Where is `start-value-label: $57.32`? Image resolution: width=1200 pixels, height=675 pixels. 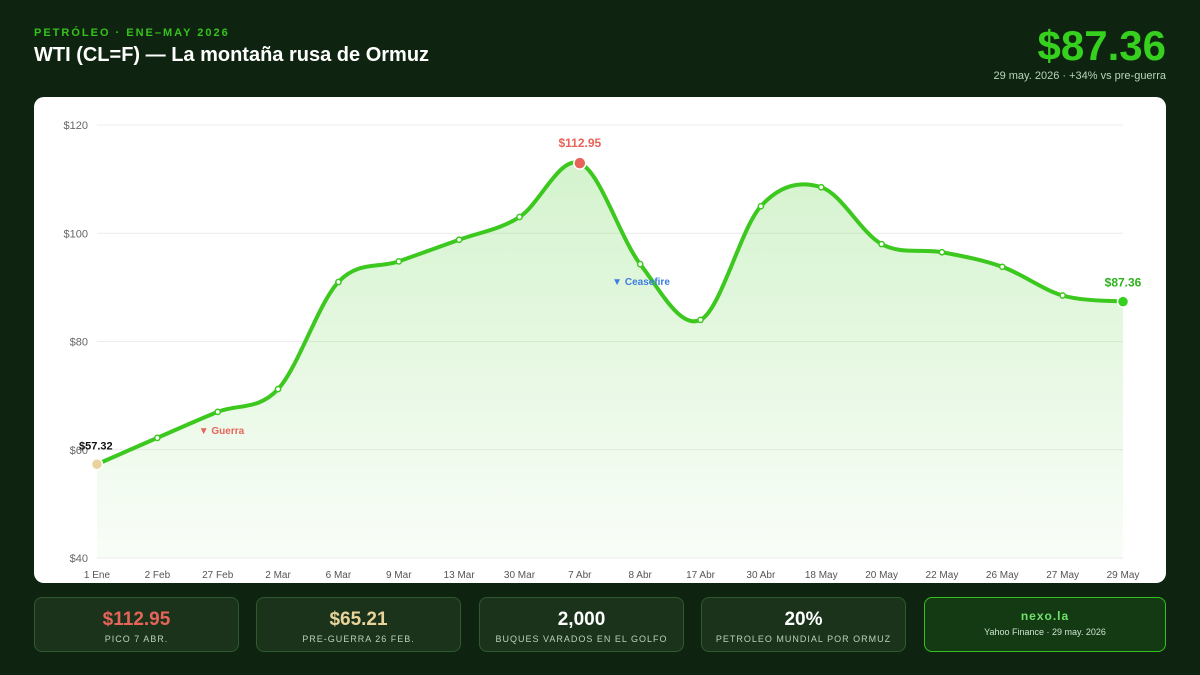
start-value-label: $57.32 is located at coordinates (96, 446).